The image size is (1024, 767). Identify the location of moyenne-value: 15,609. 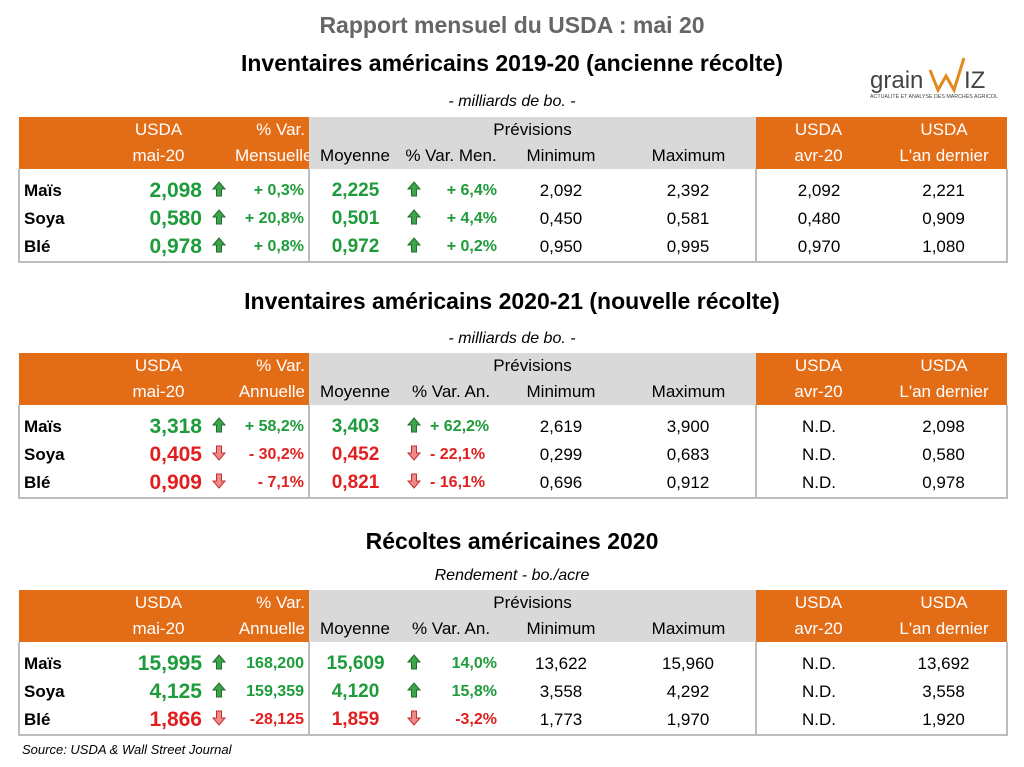
(354, 660).